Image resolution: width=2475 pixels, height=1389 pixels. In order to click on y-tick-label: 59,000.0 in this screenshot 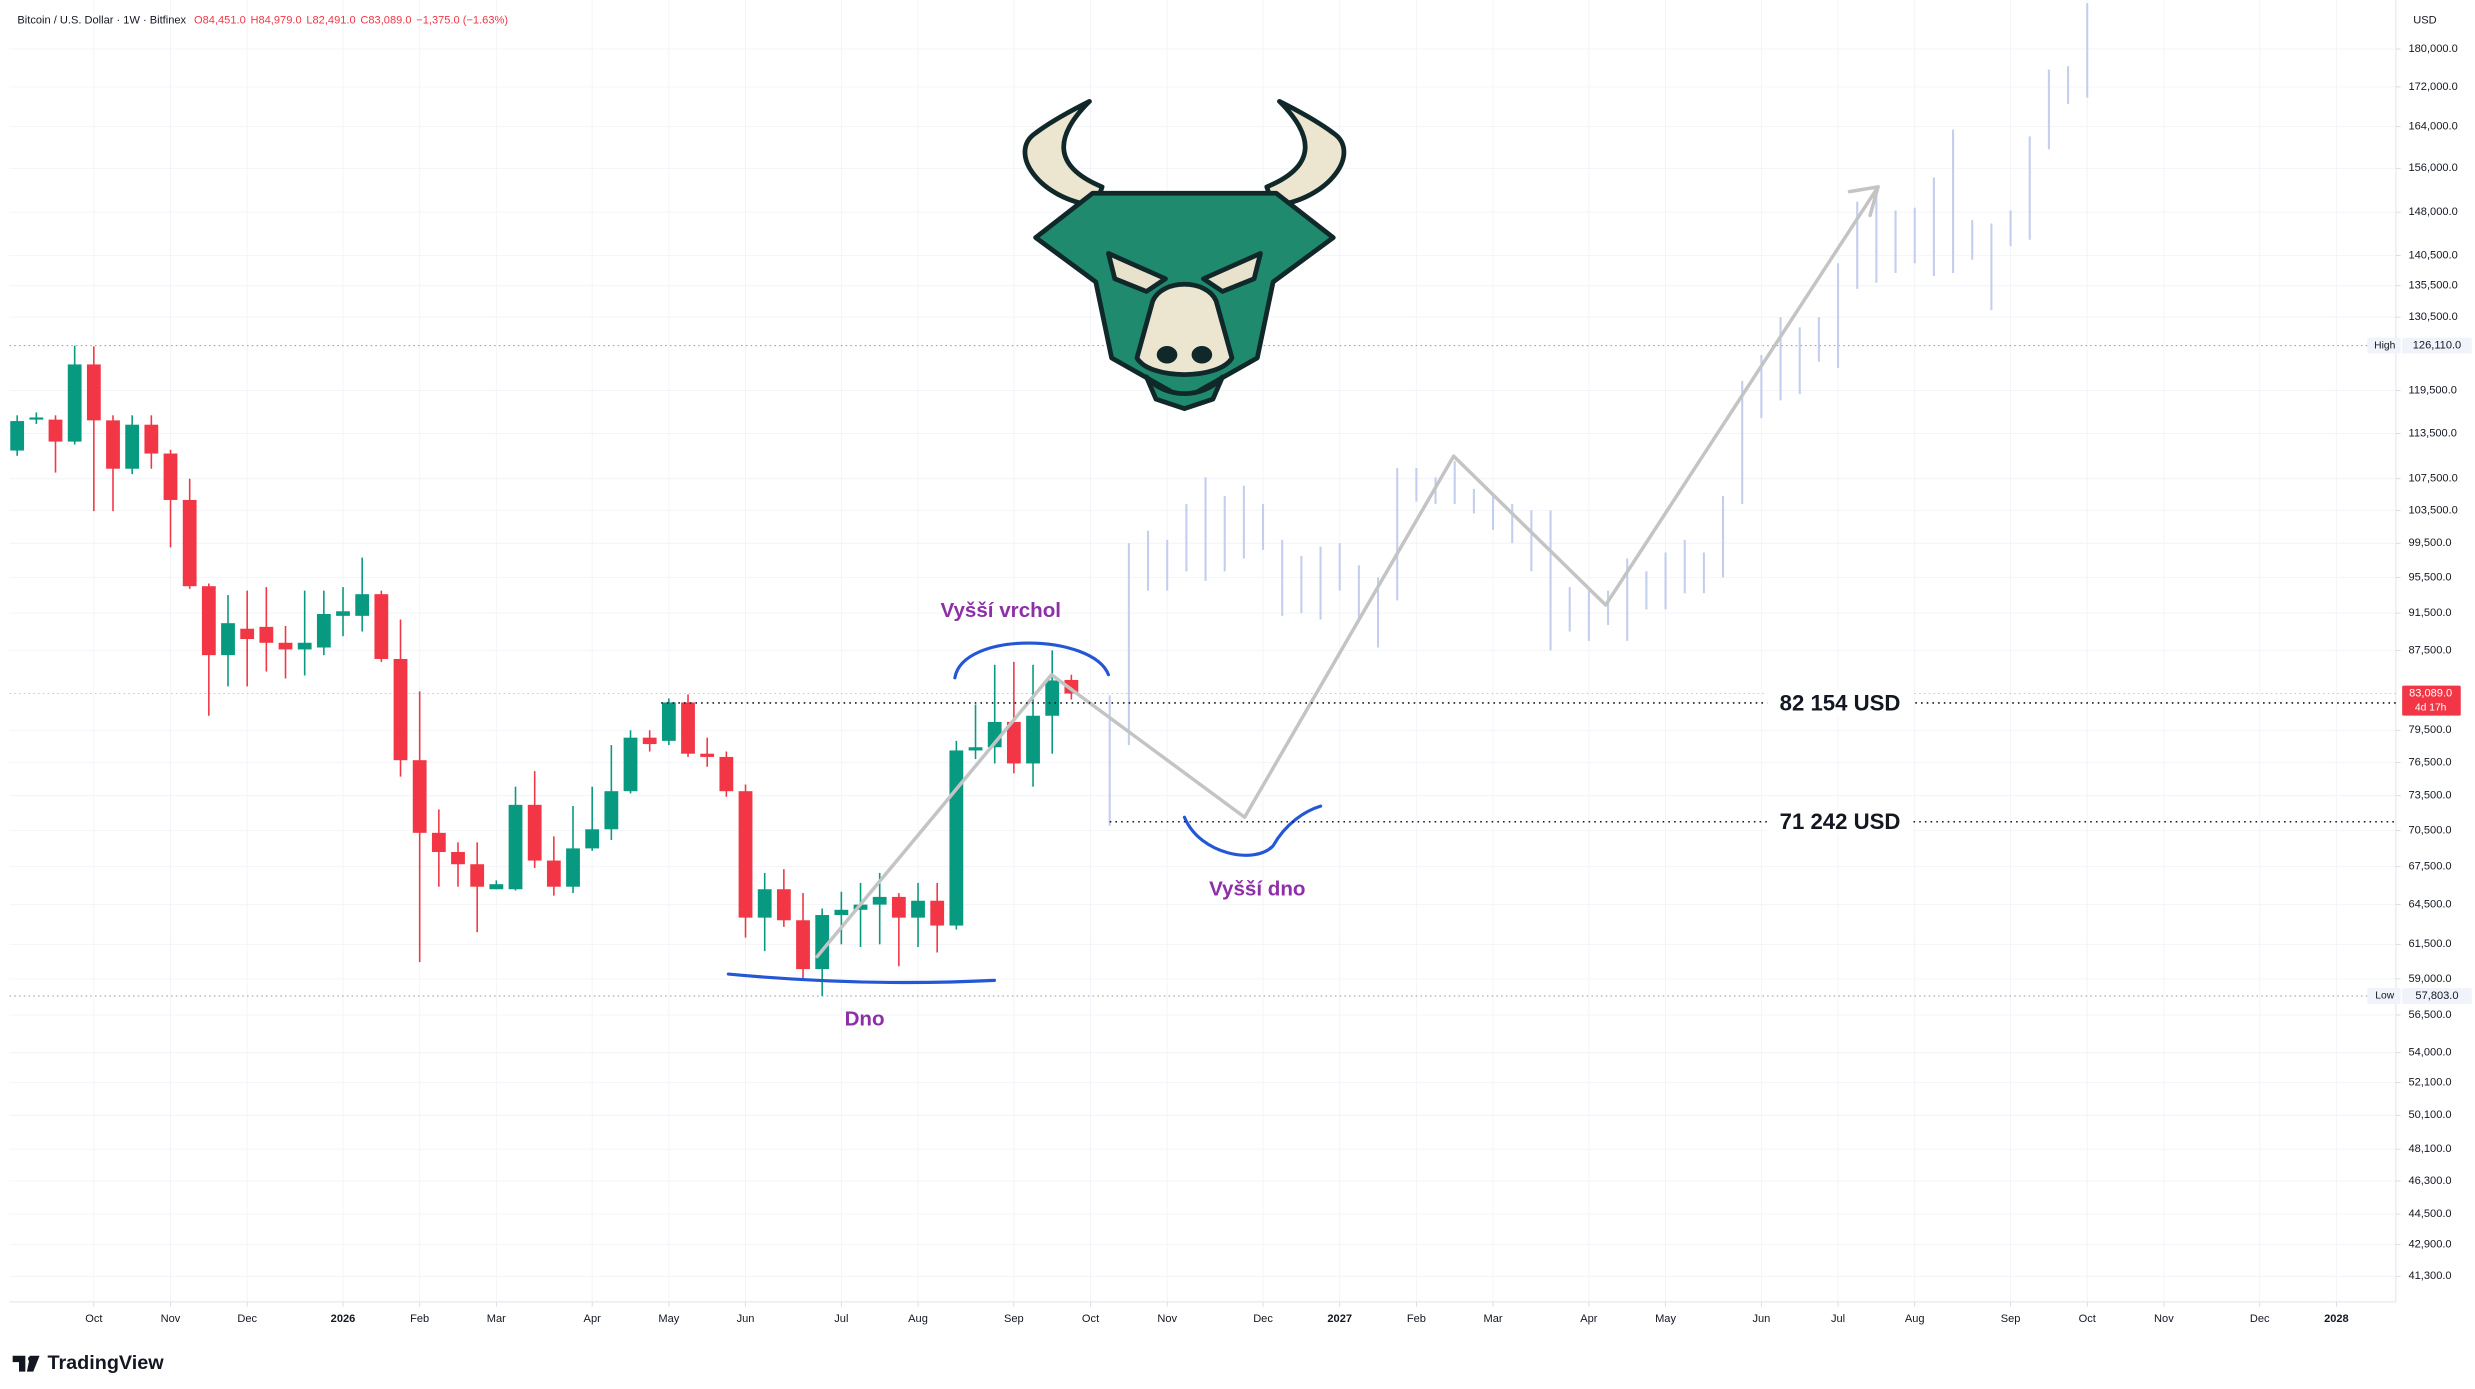, I will do `click(2429, 979)`.